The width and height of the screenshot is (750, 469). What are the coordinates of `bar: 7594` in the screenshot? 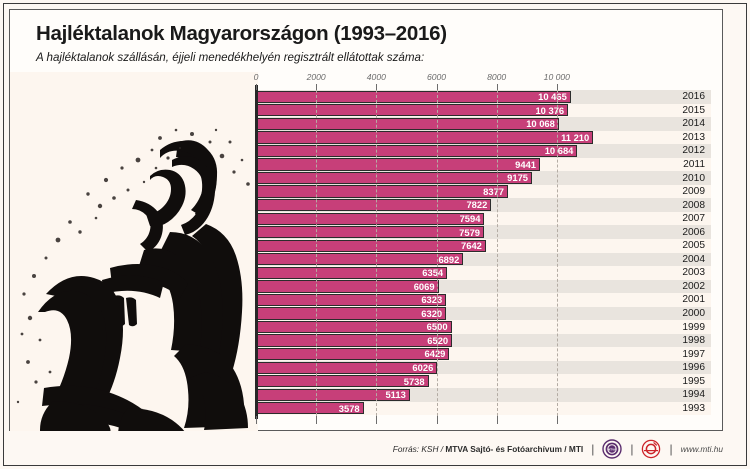 It's located at (370, 218).